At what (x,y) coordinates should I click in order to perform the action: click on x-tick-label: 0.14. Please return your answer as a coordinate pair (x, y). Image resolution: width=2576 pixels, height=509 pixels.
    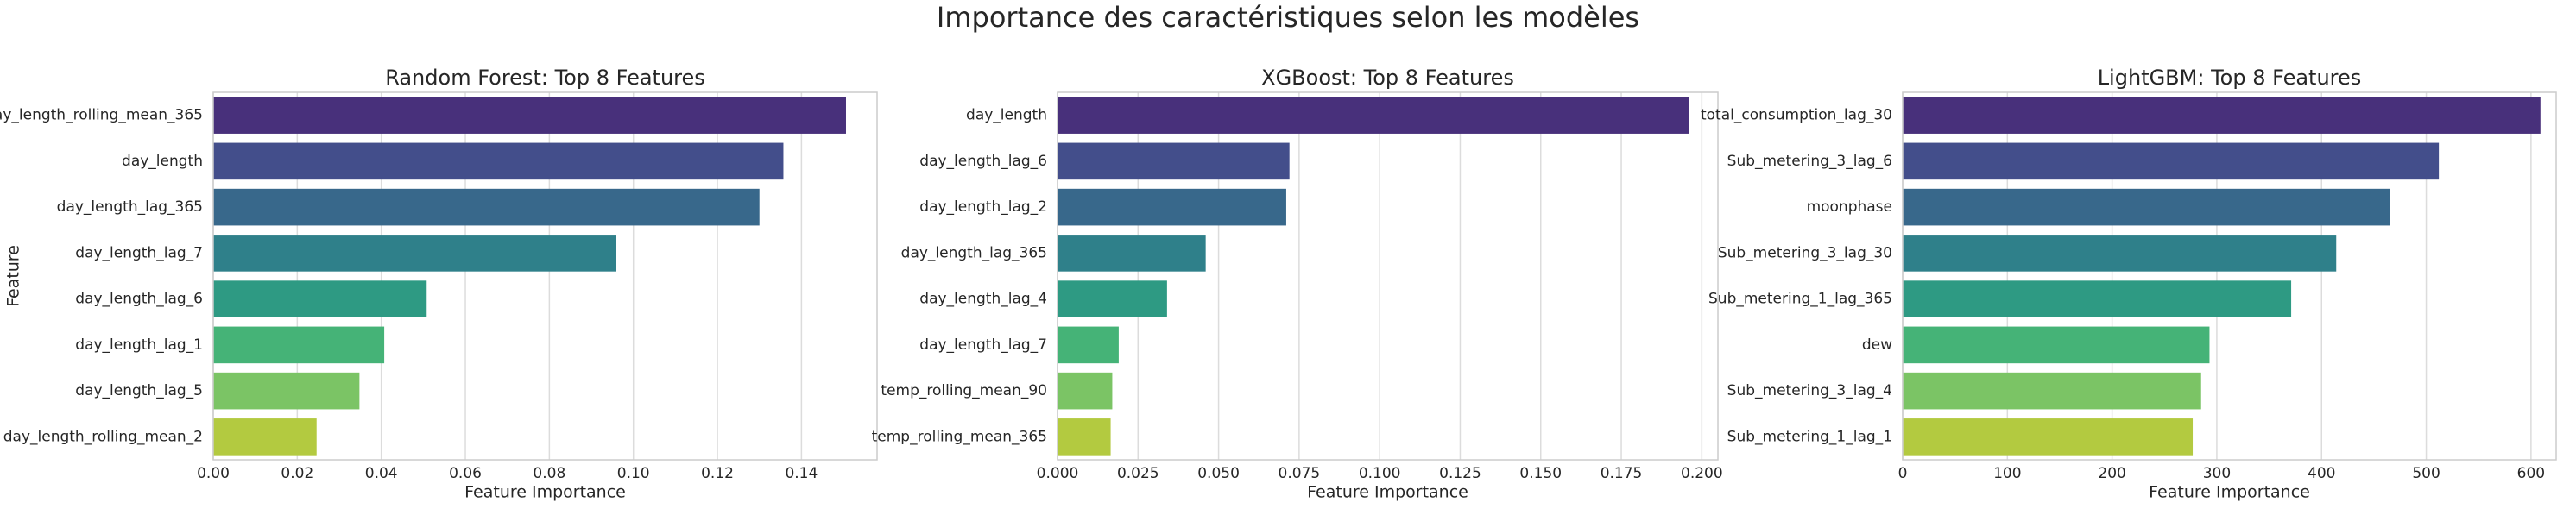
    Looking at the image, I should click on (801, 474).